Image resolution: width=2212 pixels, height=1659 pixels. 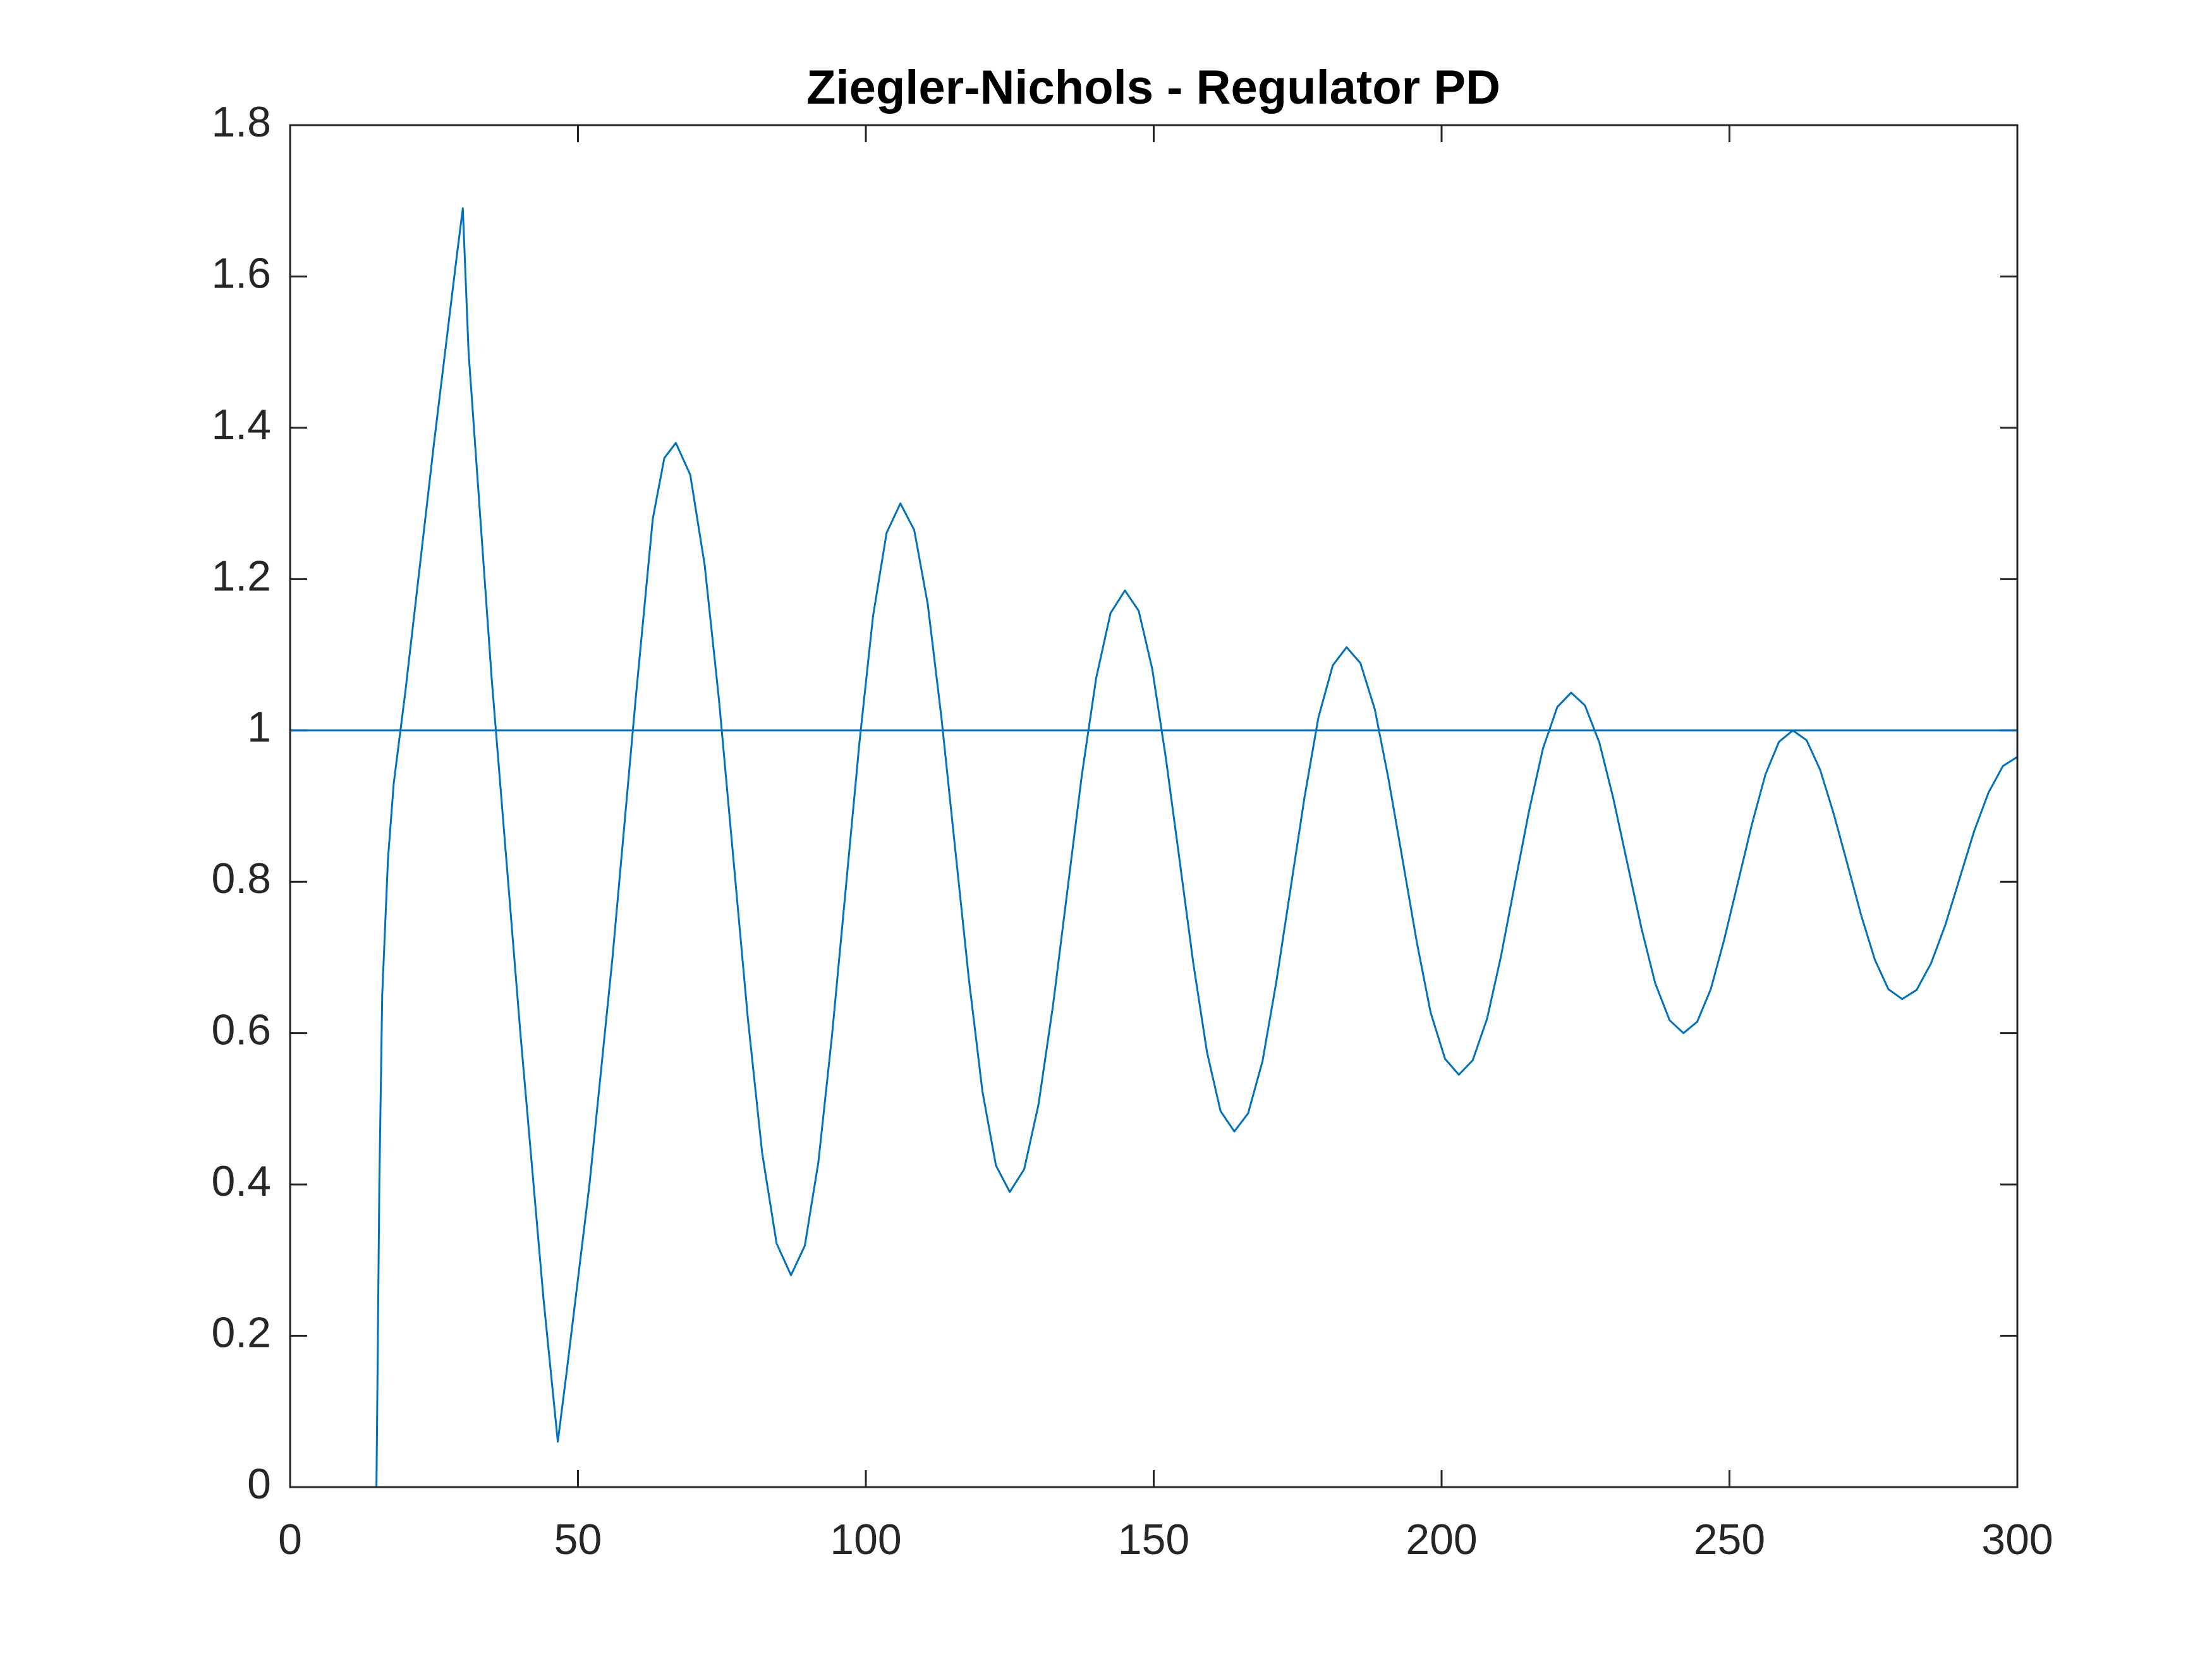 I want to click on x-tick-label: 300, so click(x=2017, y=1540).